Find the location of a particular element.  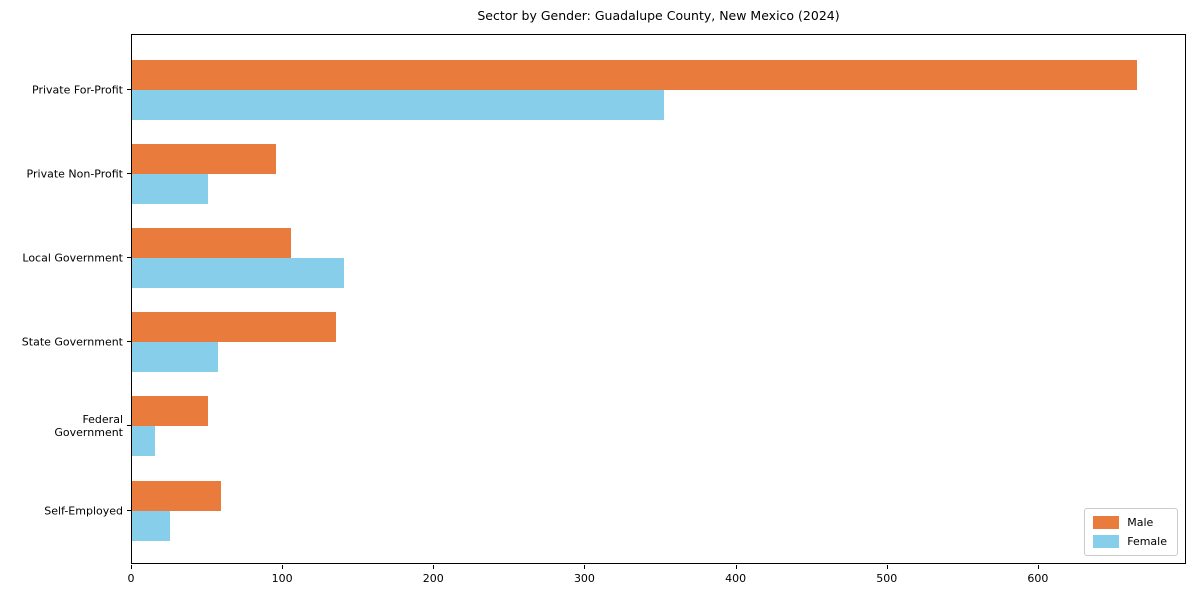

y-tick-label-state-government: State Government is located at coordinates (72, 342).